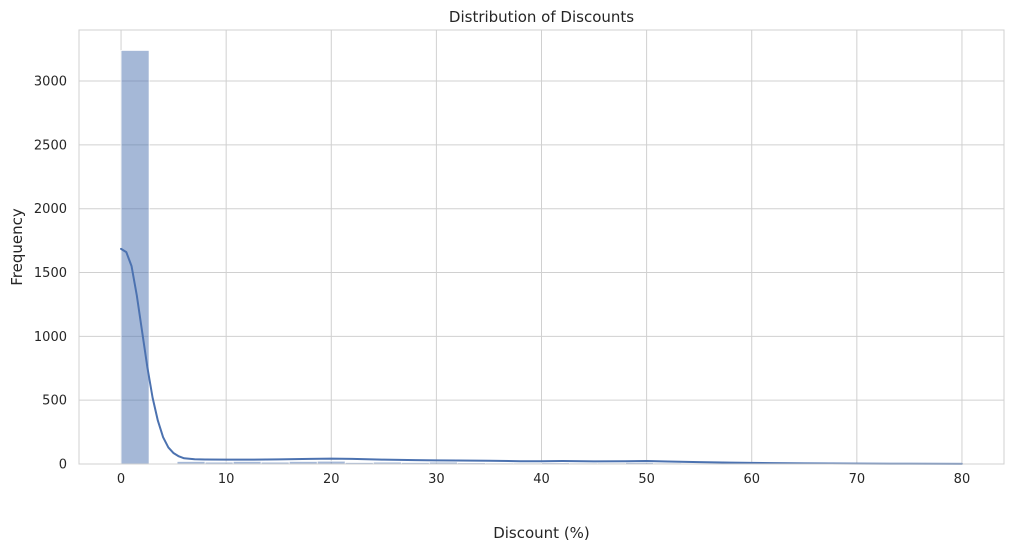 Image resolution: width=1017 pixels, height=550 pixels. What do you see at coordinates (50, 337) in the screenshot?
I see `y-tick-label: 1000` at bounding box center [50, 337].